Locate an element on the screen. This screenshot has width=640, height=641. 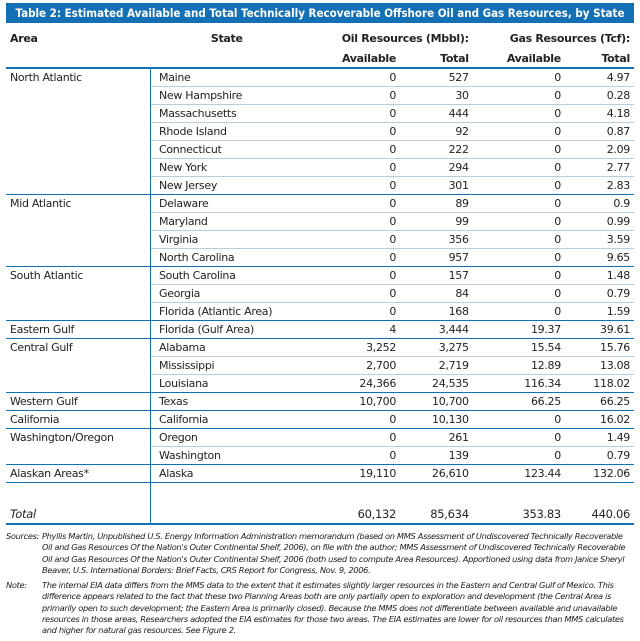
state-cell: Maryland is located at coordinates (226, 221).